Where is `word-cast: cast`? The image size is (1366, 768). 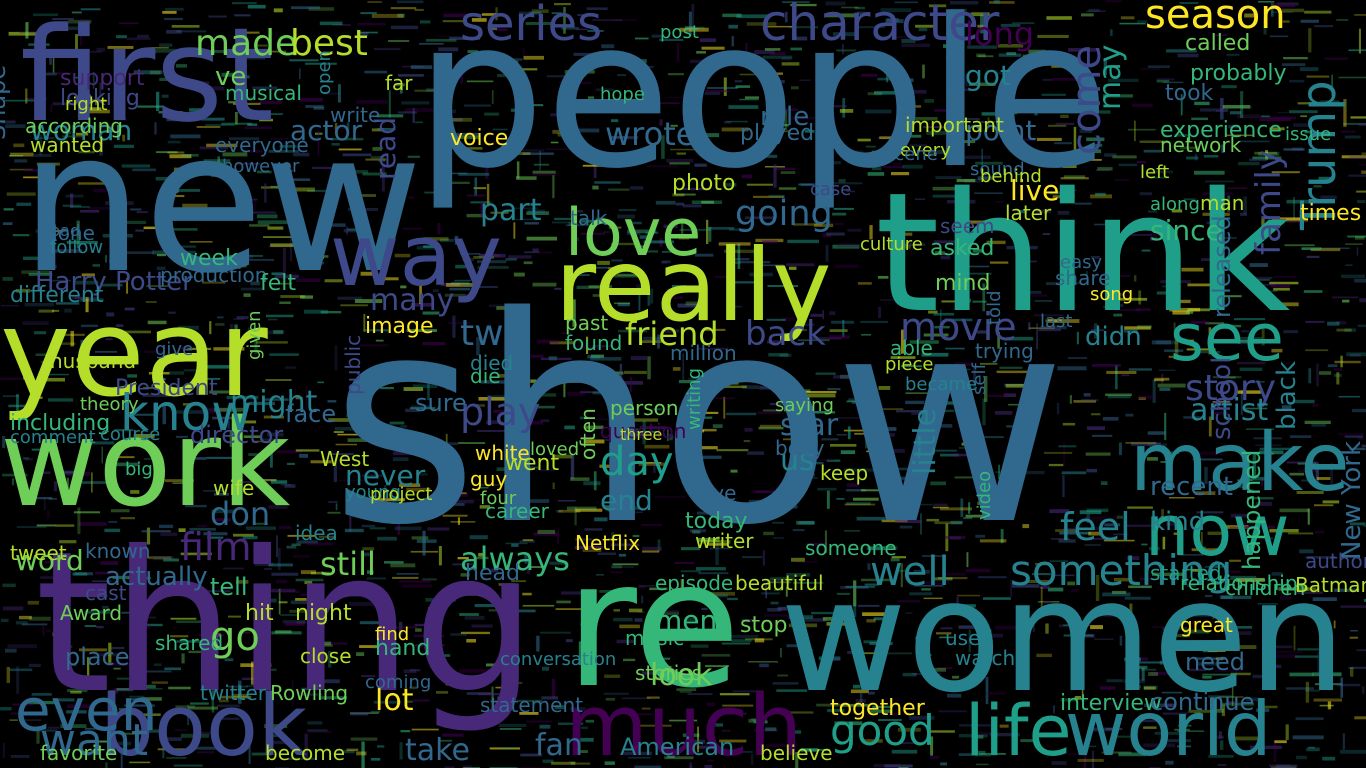
word-cast: cast is located at coordinates (106, 593).